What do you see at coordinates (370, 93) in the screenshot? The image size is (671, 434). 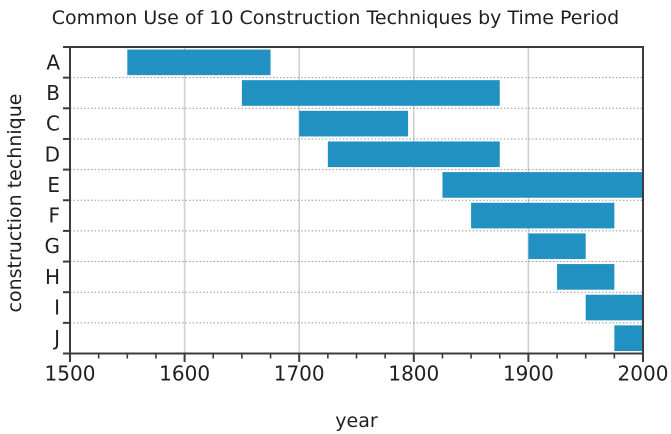 I see `bar-B` at bounding box center [370, 93].